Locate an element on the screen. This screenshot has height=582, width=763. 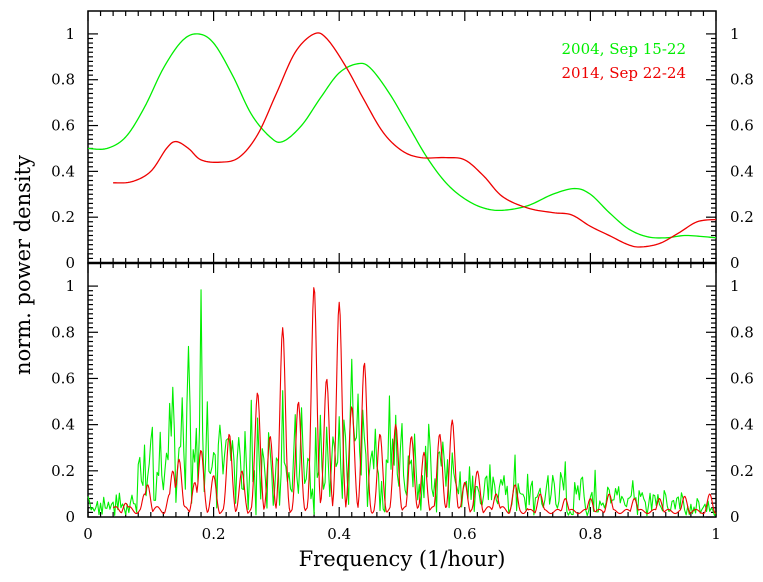
xtick-label: 0.4 is located at coordinates (339, 534).